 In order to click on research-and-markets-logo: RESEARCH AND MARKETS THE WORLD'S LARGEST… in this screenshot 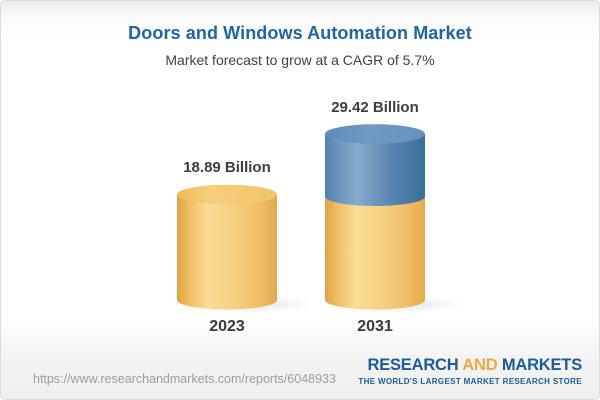, I will do `click(470, 371)`.